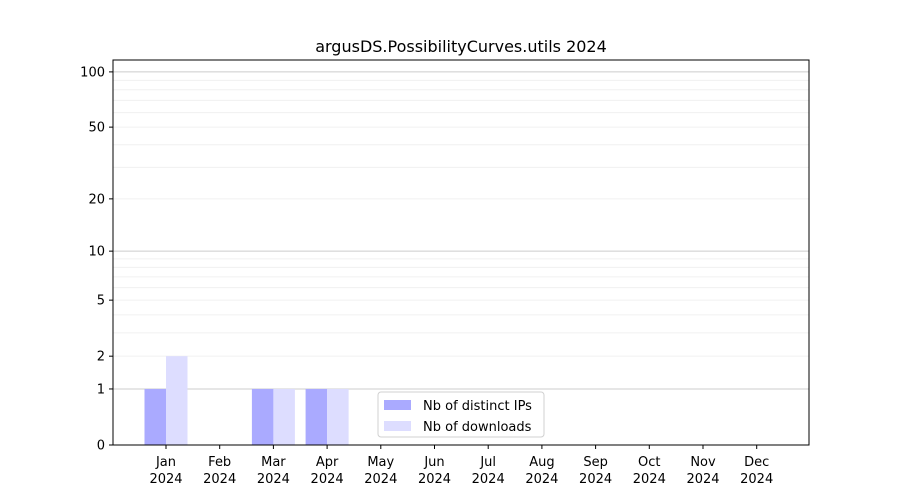  What do you see at coordinates (477, 427) in the screenshot?
I see `legend-label: Nb of downloads` at bounding box center [477, 427].